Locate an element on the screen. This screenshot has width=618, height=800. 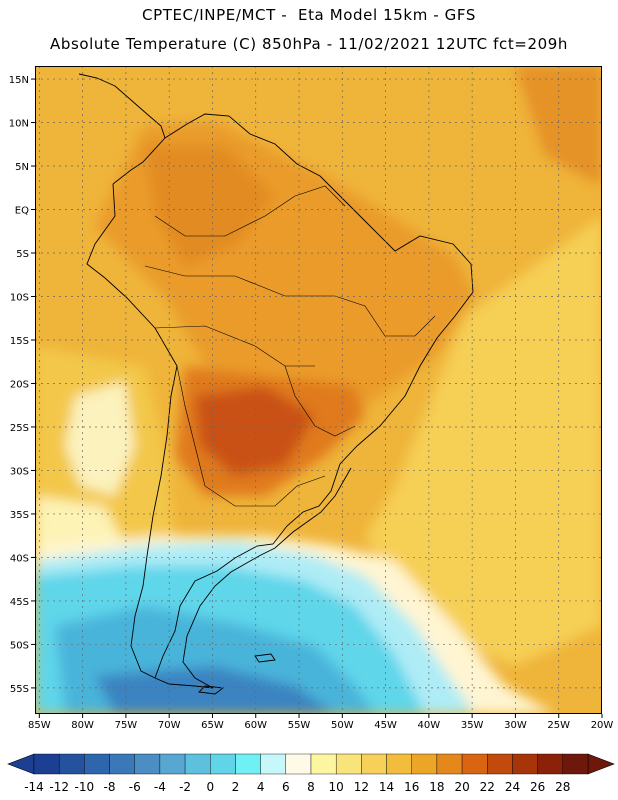
colorbar-label: 8 is located at coordinates (311, 787).